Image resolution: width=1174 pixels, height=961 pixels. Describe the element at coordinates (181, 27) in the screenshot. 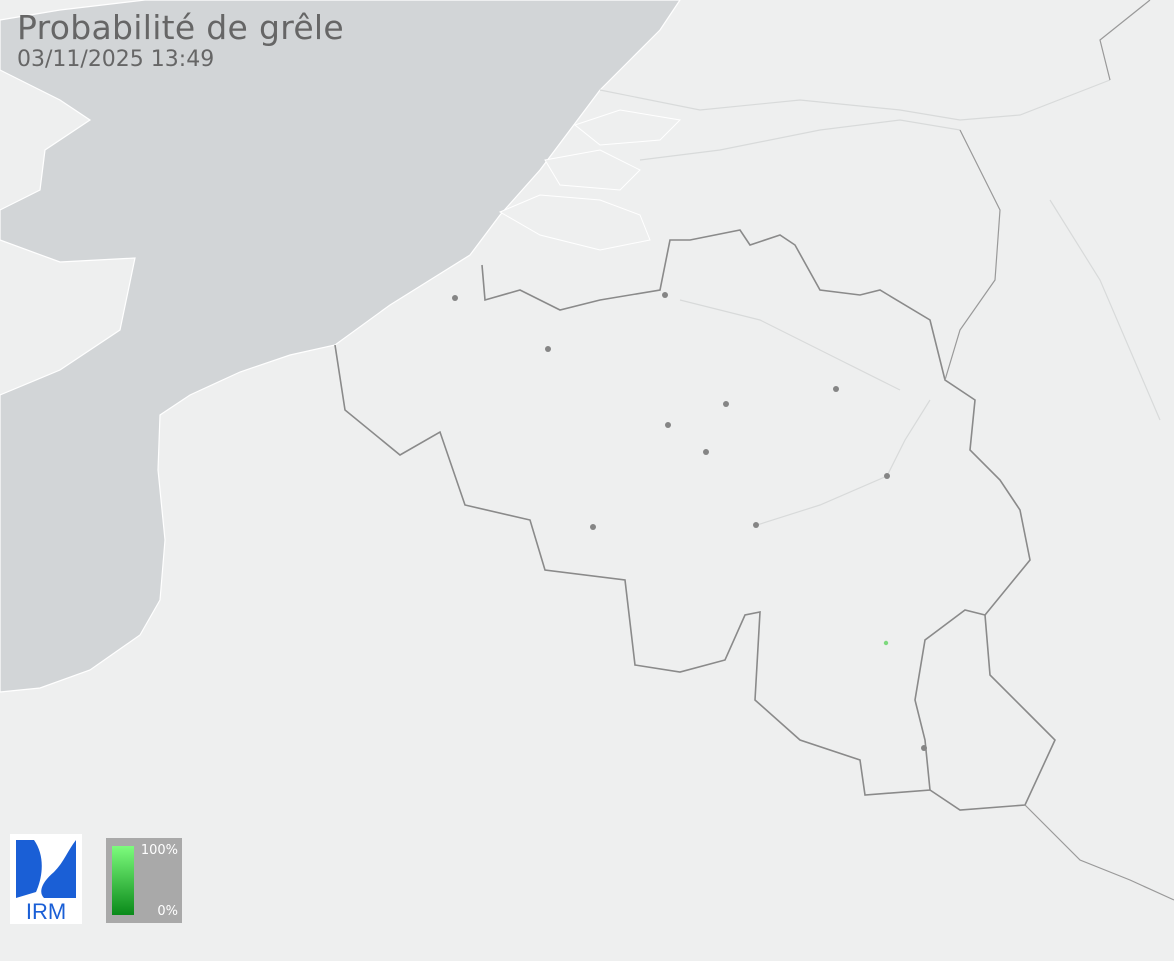

I see `map-title: Probabilité de grêle` at that location.